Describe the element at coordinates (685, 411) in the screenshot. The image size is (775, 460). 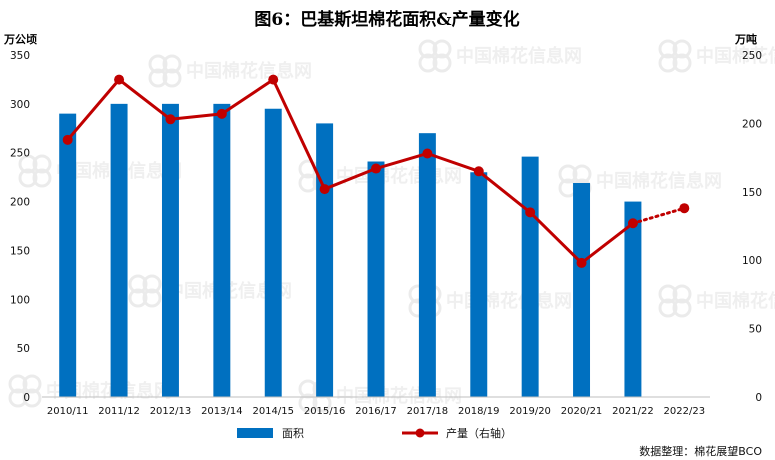
I see `x-tick-label: 2022/23` at that location.